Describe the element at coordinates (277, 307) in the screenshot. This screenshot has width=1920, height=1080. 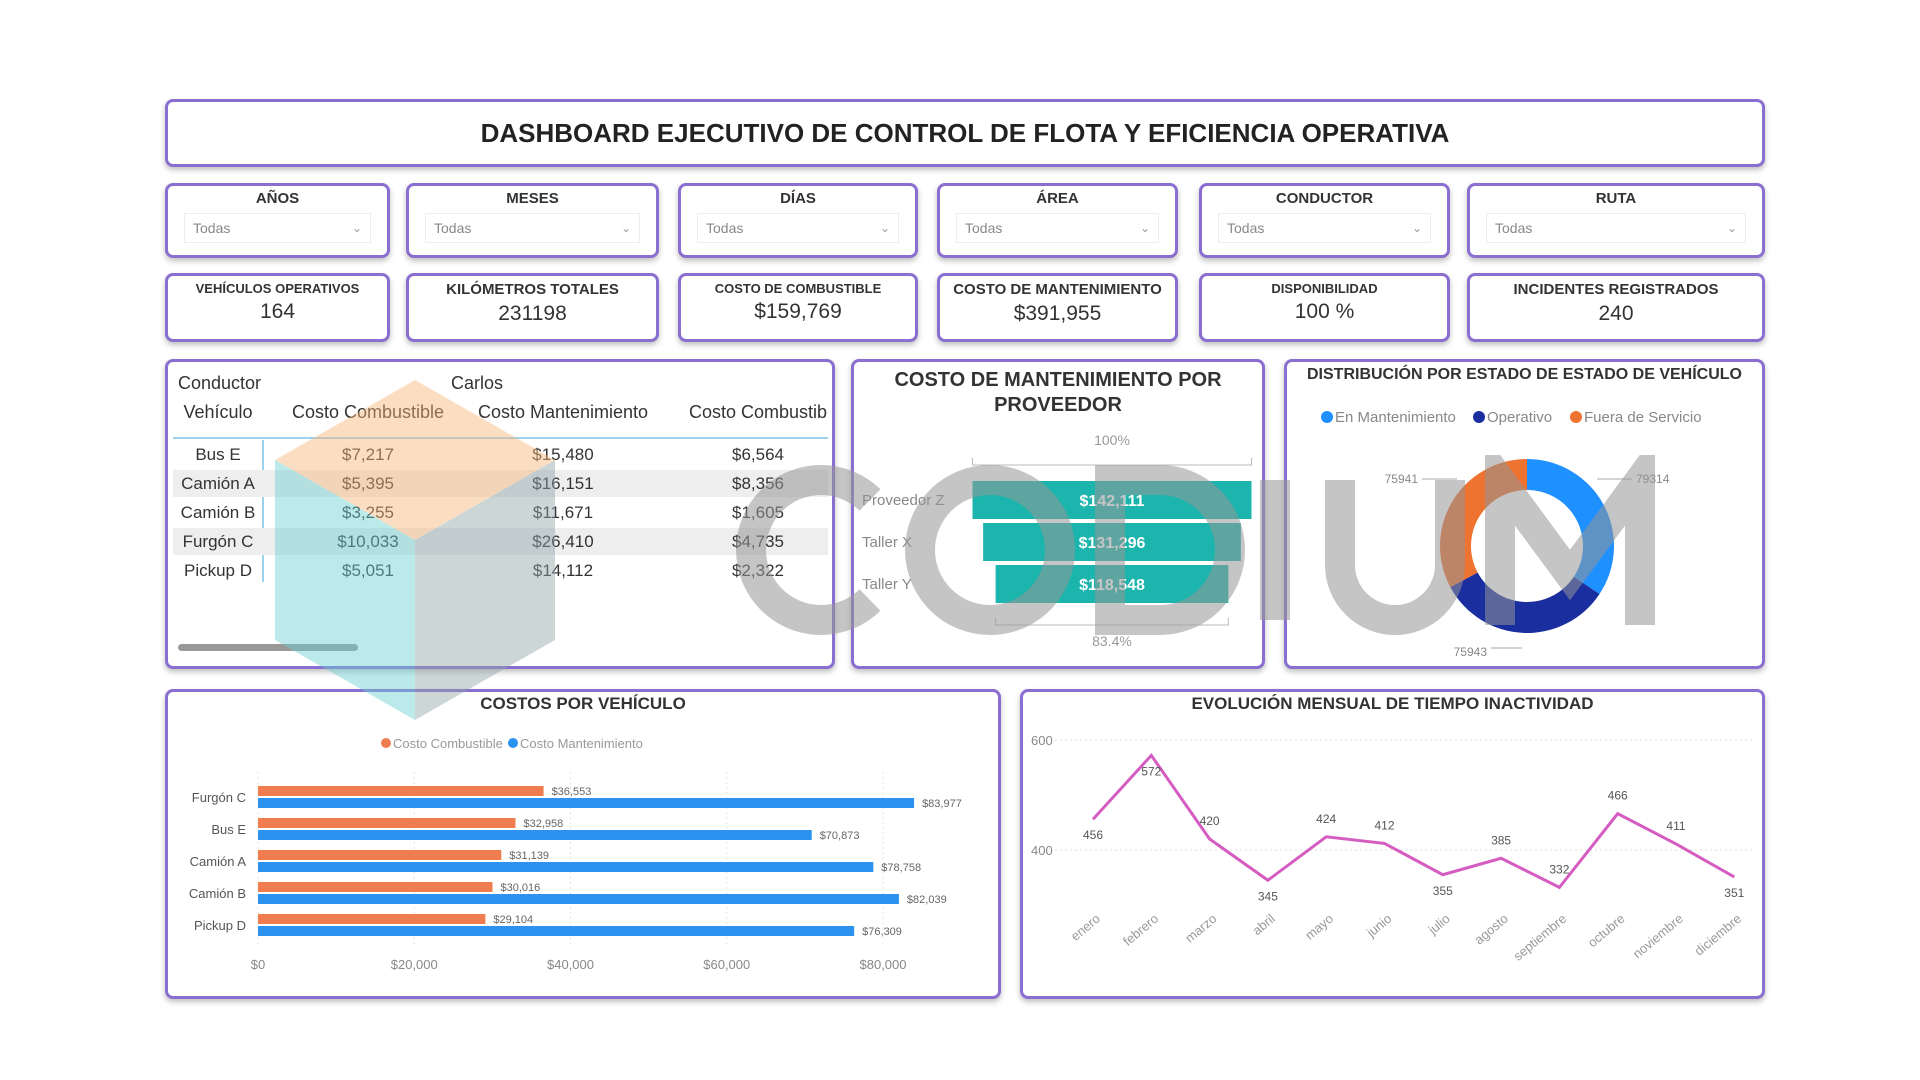
I see `kpi-card-0: VEHÍCULOS OPERATIVOS 164` at that location.